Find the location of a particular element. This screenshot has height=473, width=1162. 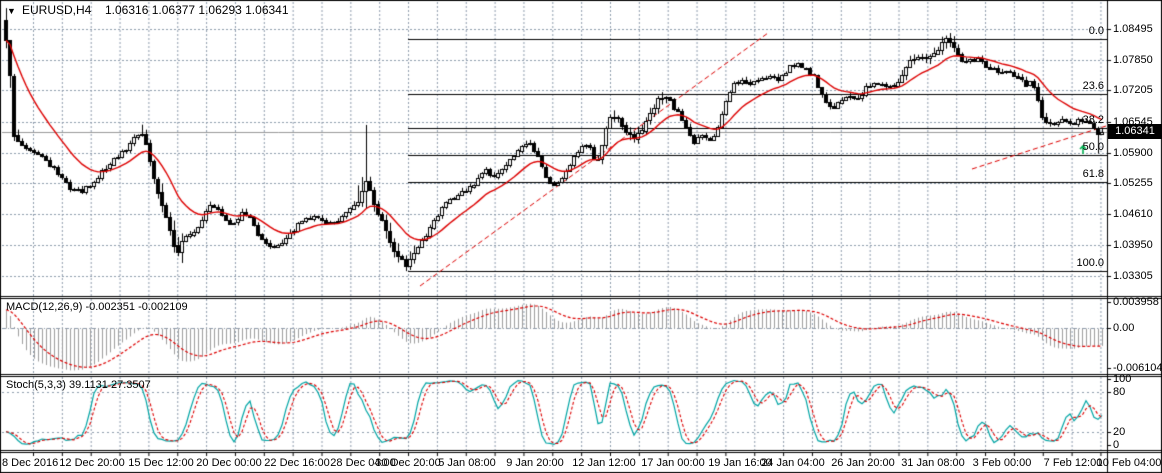

price-axis-label: 1.05900 is located at coordinates (1133, 152).